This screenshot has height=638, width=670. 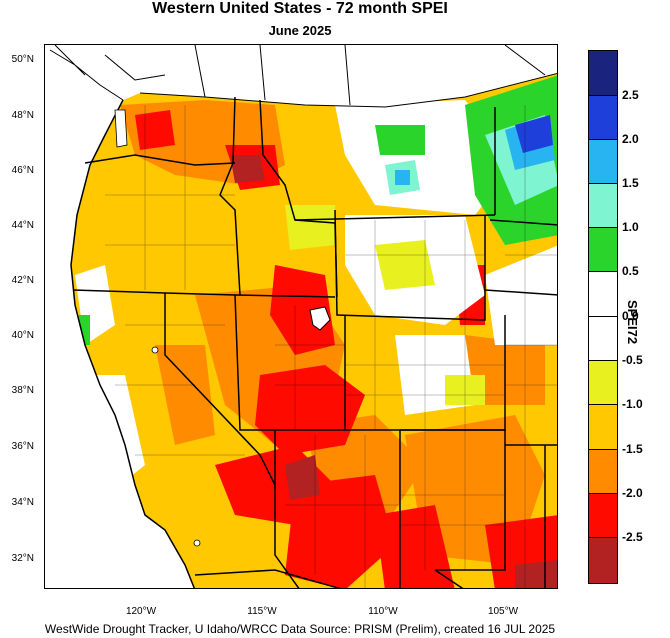 I want to click on lat-label-42: 42°N, so click(x=22, y=280).